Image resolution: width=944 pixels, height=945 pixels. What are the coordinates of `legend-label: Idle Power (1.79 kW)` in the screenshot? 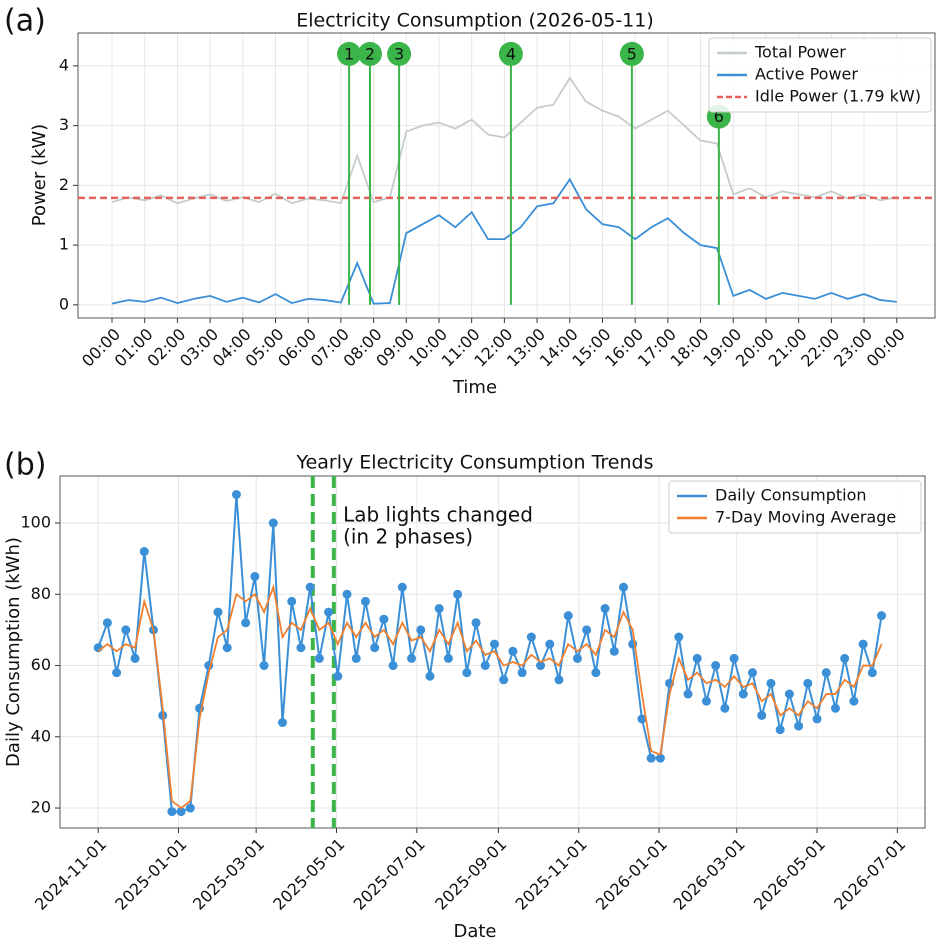 It's located at (838, 96).